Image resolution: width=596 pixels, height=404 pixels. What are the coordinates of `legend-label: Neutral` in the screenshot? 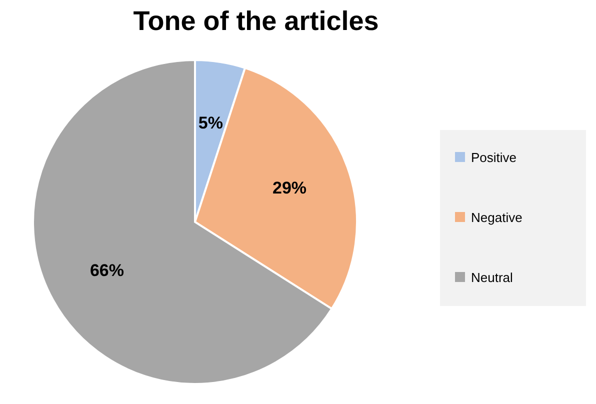 It's located at (492, 277).